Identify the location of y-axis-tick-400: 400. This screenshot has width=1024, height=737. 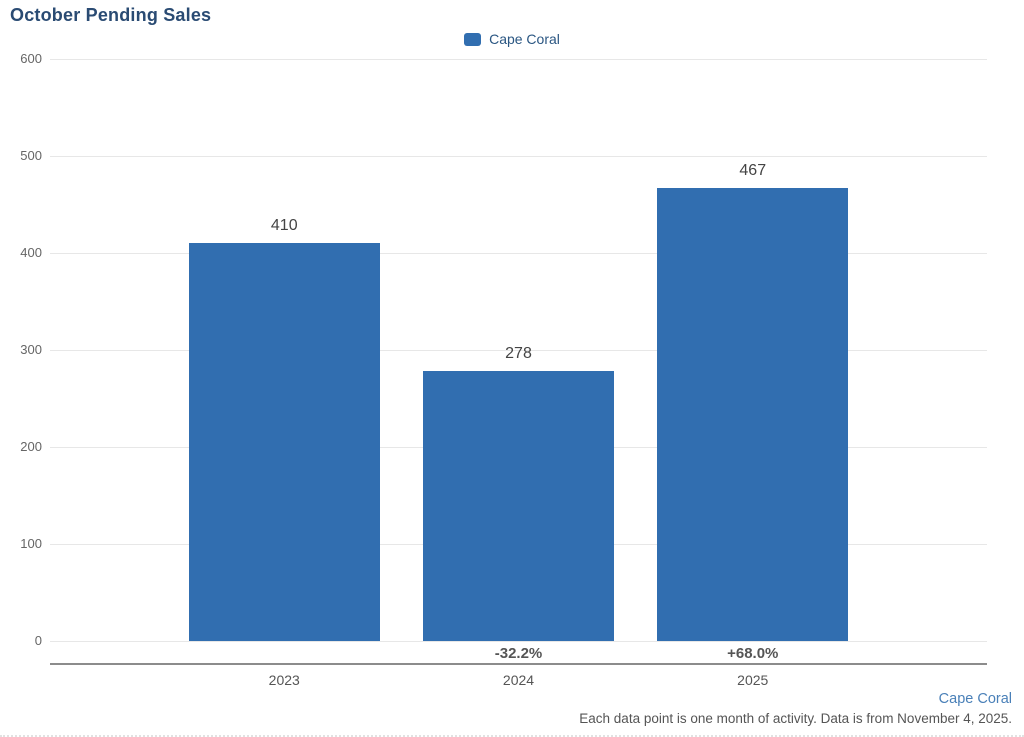
(31, 252).